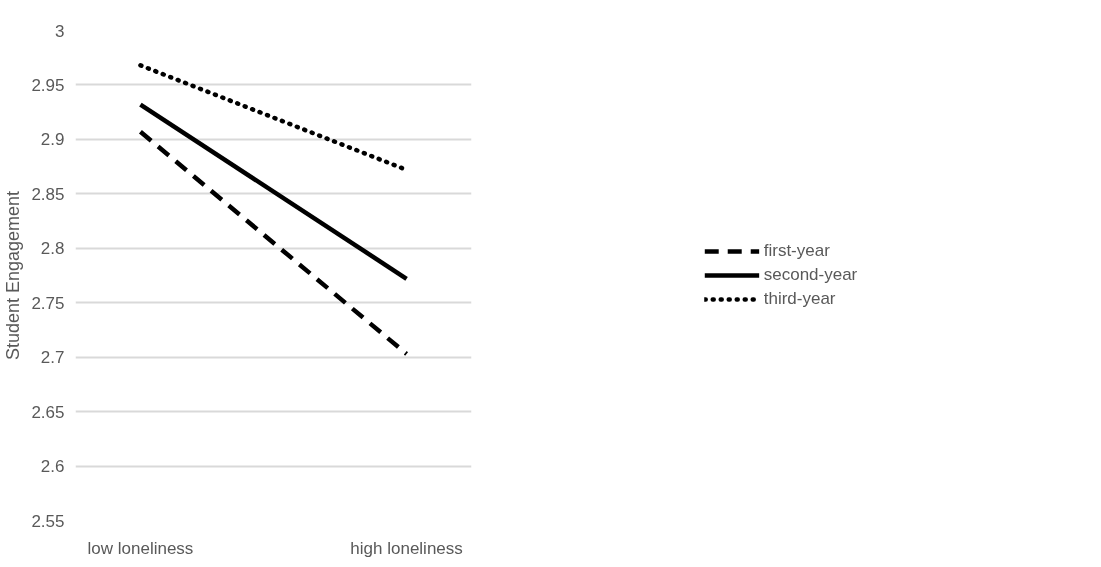  What do you see at coordinates (60, 31) in the screenshot?
I see `y-tick-label: 3` at bounding box center [60, 31].